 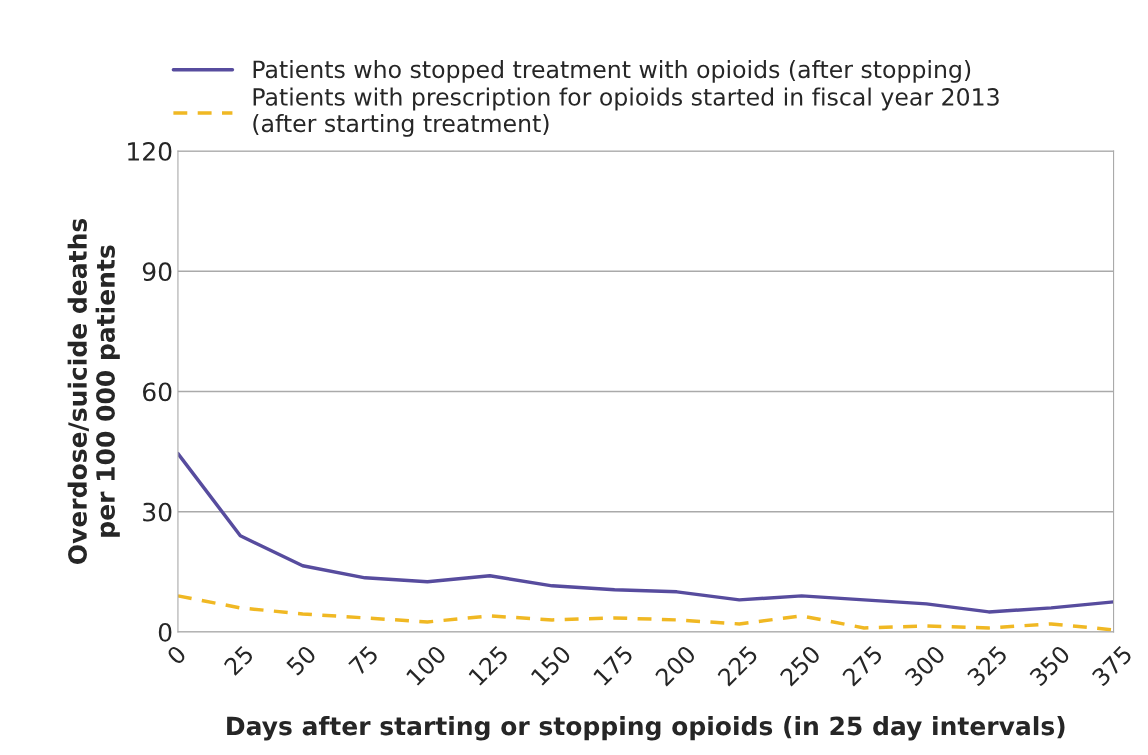 What do you see at coordinates (157, 512) in the screenshot?
I see `y-tick-label: 30` at bounding box center [157, 512].